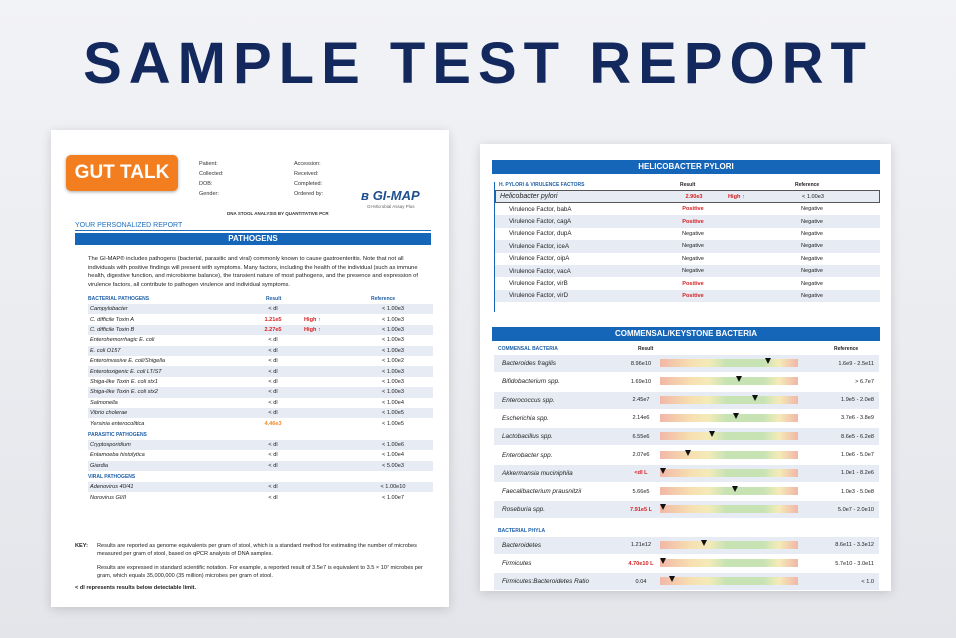  Describe the element at coordinates (393, 497) in the screenshot. I see `reference-value: < 1.00e7` at that location.